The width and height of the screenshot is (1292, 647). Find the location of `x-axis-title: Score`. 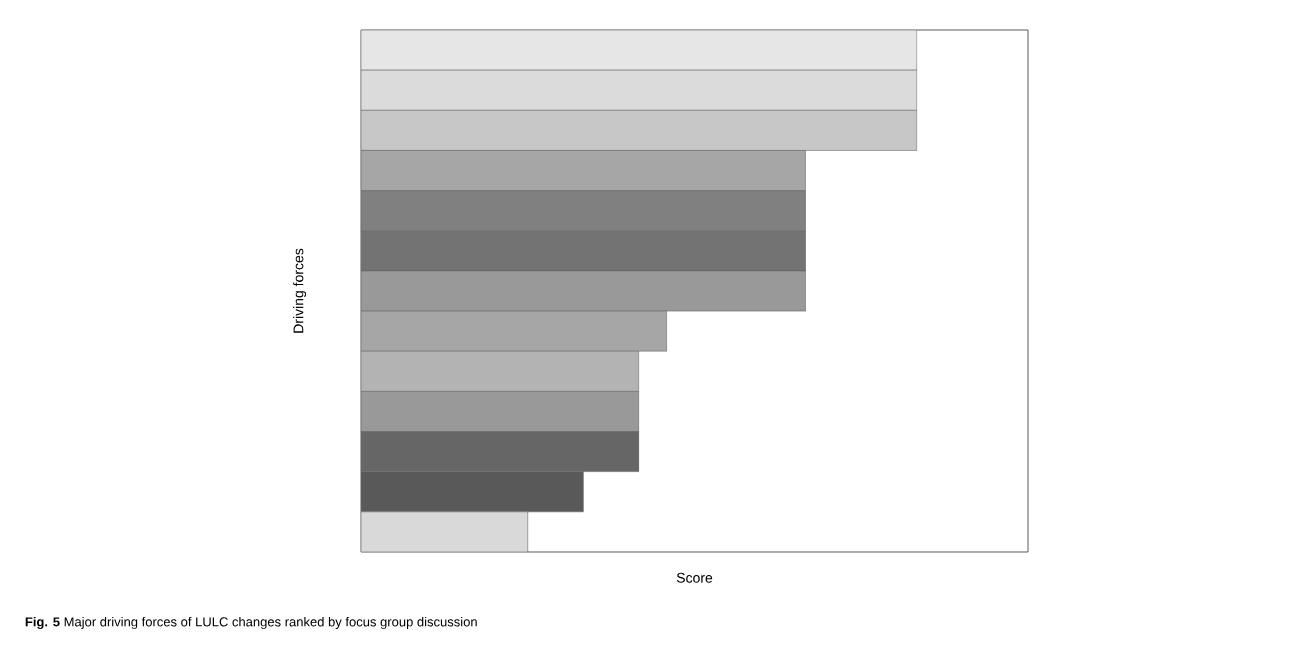

x-axis-title: Score is located at coordinates (694, 577).